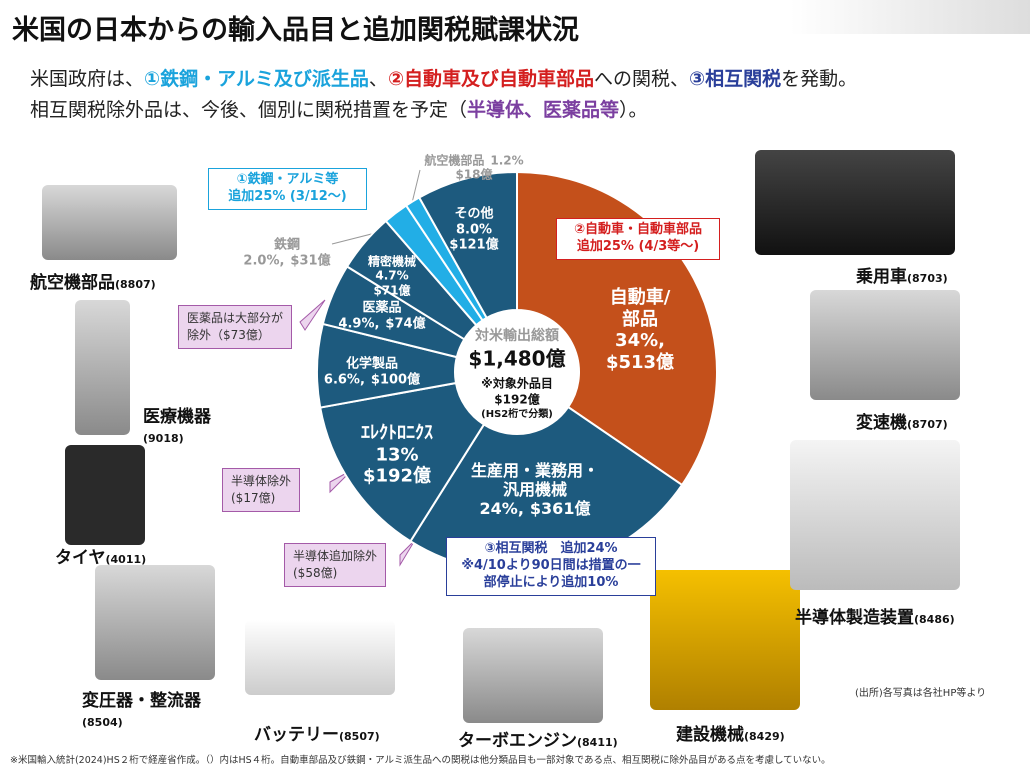  I want to click on value-label: 1.2%, so click(507, 160).